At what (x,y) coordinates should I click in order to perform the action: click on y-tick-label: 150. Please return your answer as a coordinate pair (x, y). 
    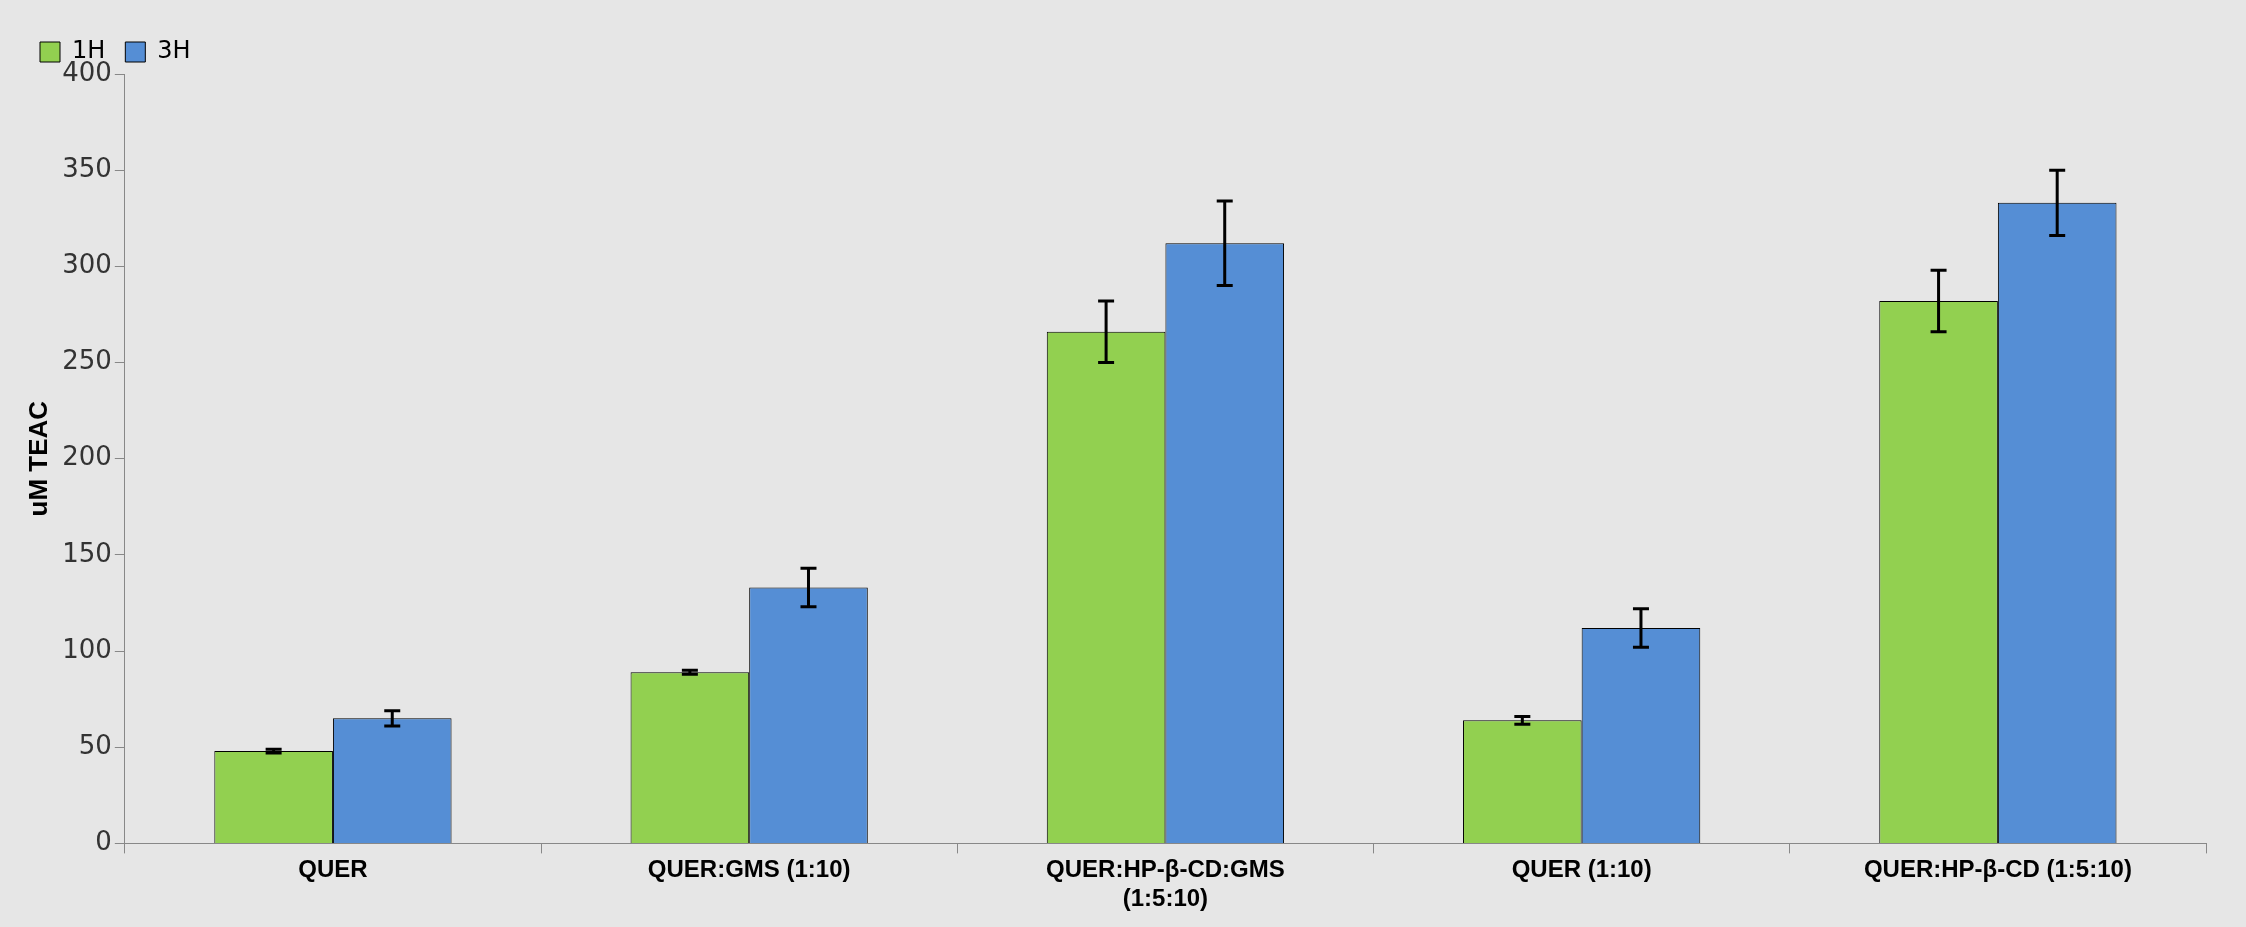
    Looking at the image, I should click on (87, 552).